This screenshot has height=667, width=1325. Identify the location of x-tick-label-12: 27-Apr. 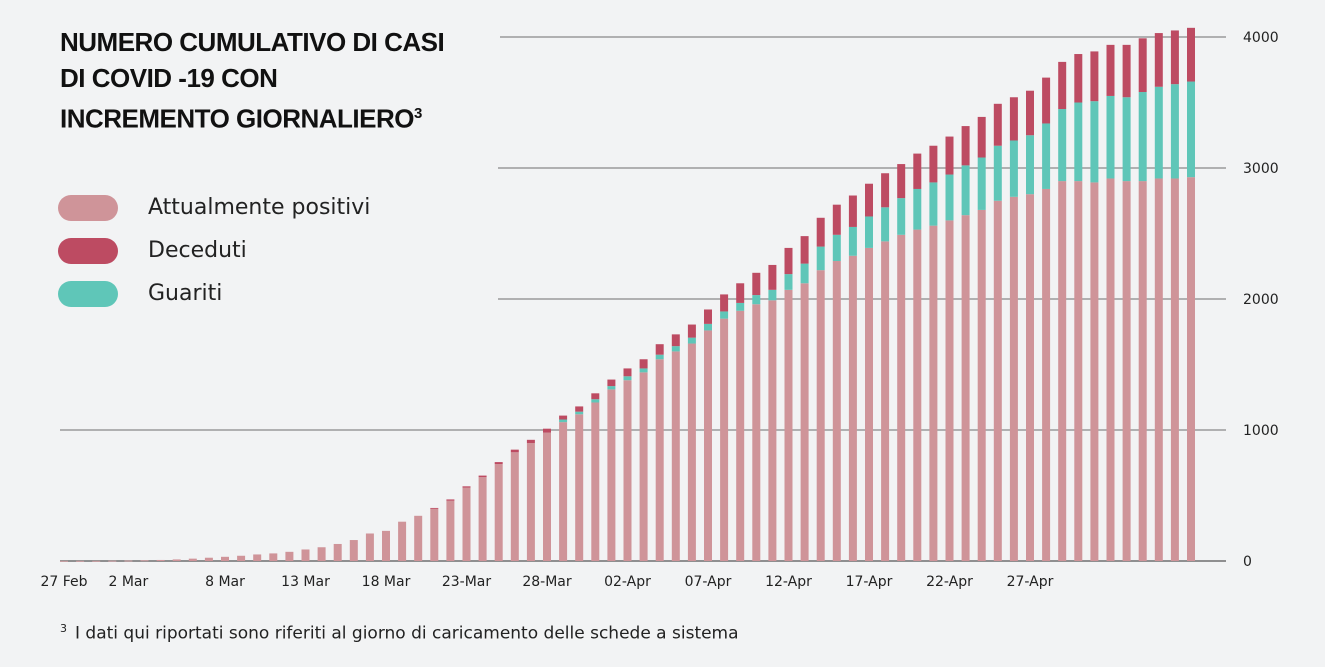
(1030, 582).